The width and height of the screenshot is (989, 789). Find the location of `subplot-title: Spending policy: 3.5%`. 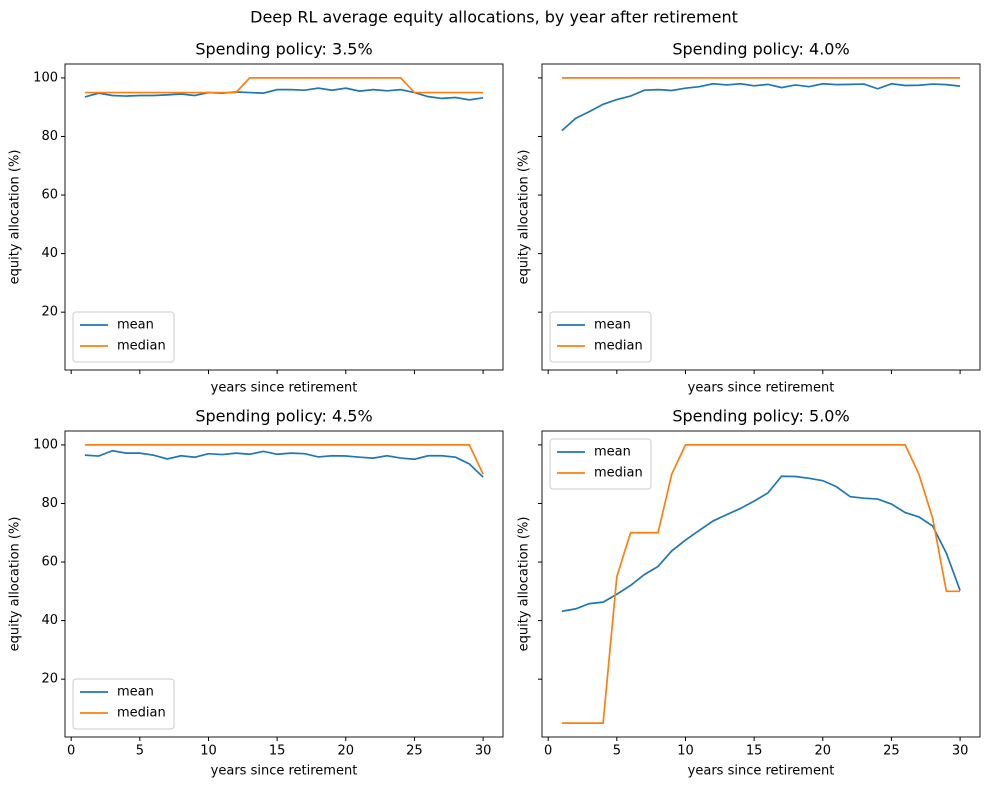

subplot-title: Spending policy: 3.5% is located at coordinates (283, 49).